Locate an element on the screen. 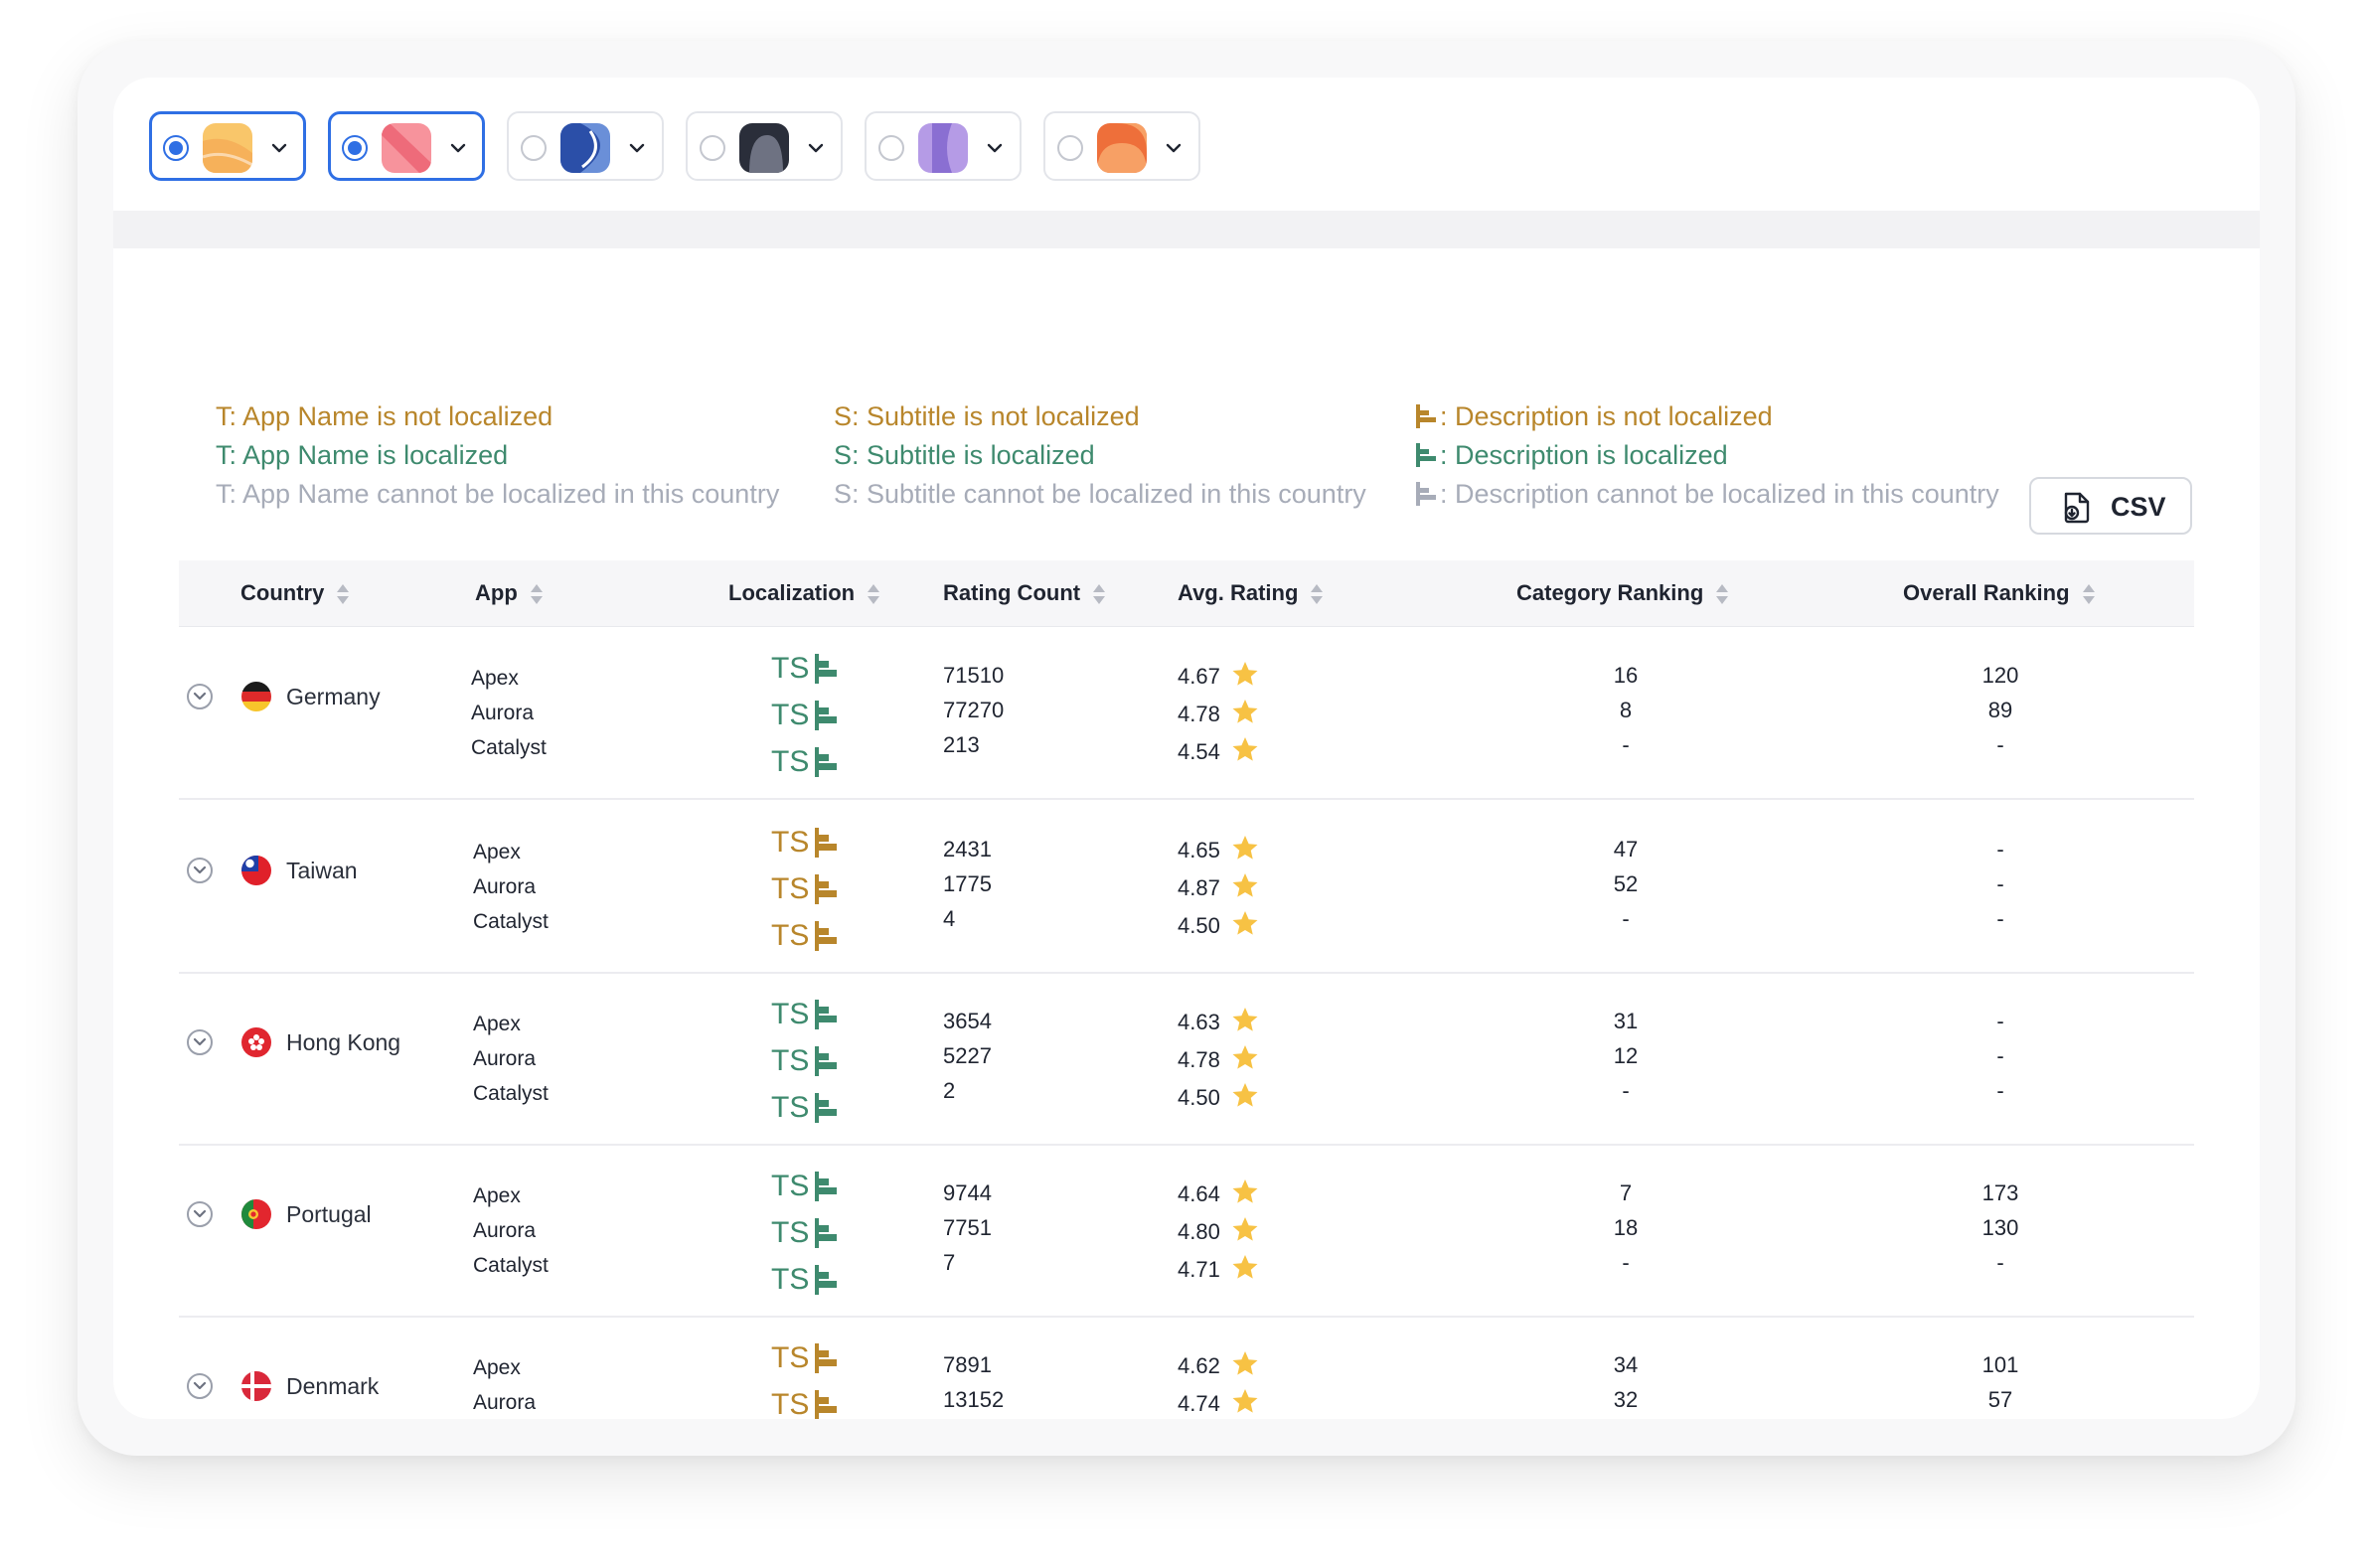 The image size is (2373, 1568). rating-count: 77270 is located at coordinates (974, 710).